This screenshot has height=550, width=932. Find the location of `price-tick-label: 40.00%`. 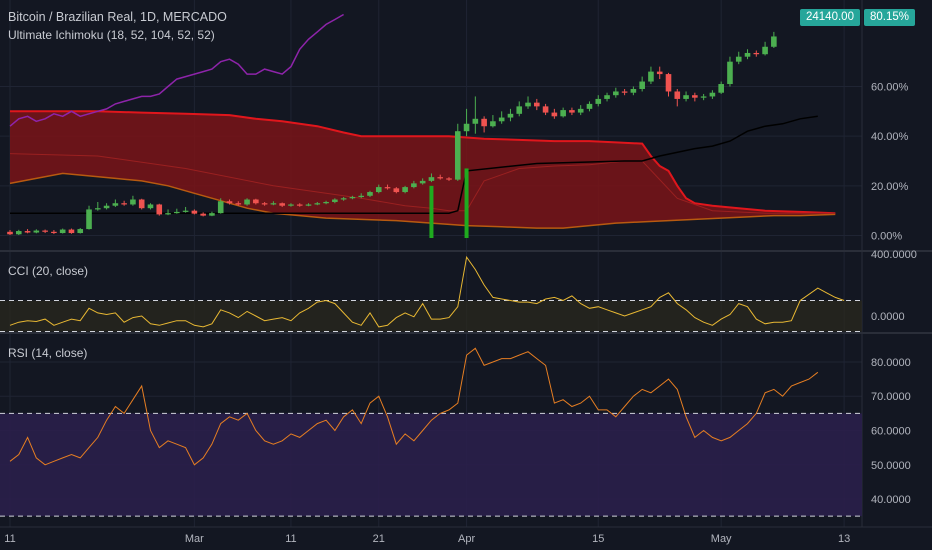

price-tick-label: 40.00% is located at coordinates (890, 137).